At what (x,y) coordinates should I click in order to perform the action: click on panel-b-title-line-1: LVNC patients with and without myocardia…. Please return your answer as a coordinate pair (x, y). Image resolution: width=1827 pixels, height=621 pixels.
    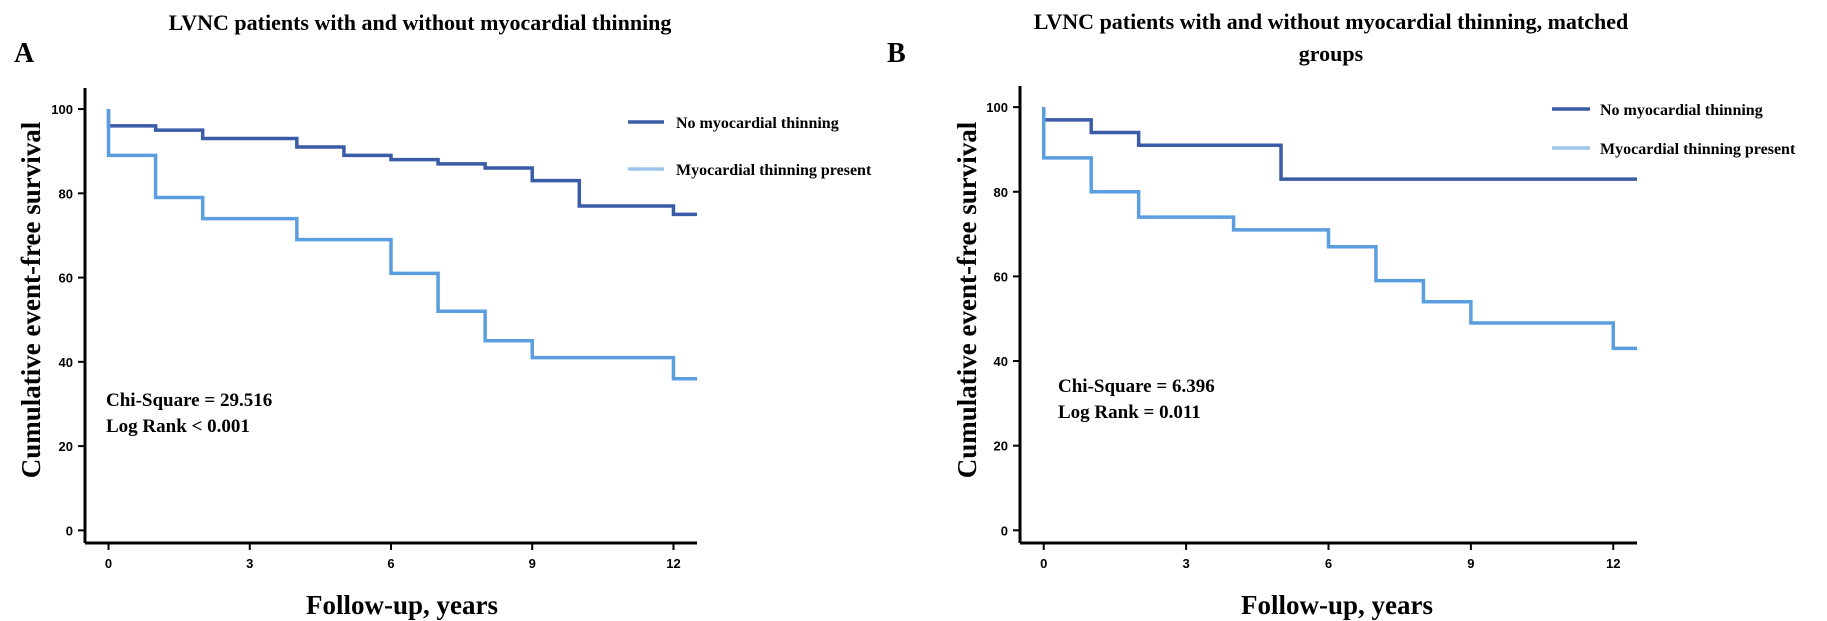
    Looking at the image, I should click on (1331, 21).